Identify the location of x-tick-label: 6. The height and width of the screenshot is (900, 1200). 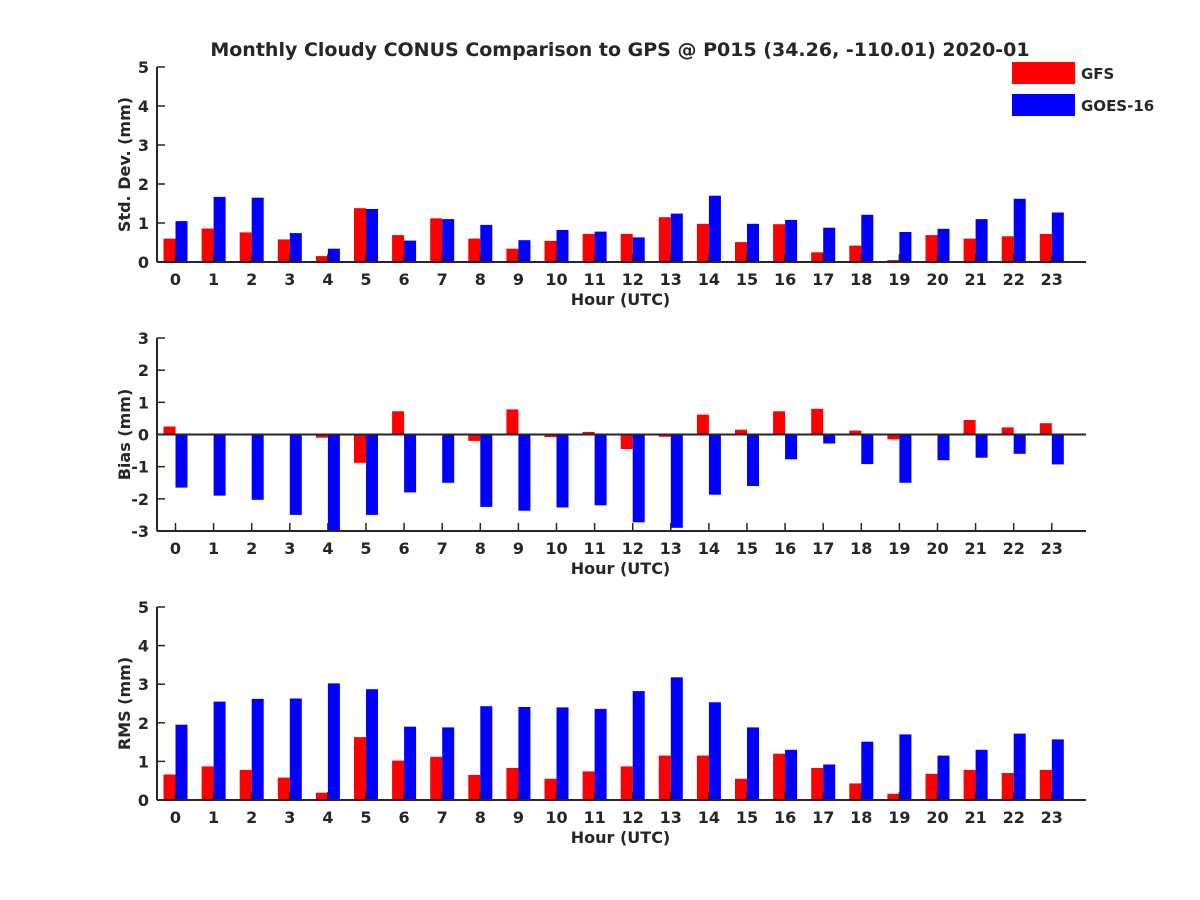
(404, 817).